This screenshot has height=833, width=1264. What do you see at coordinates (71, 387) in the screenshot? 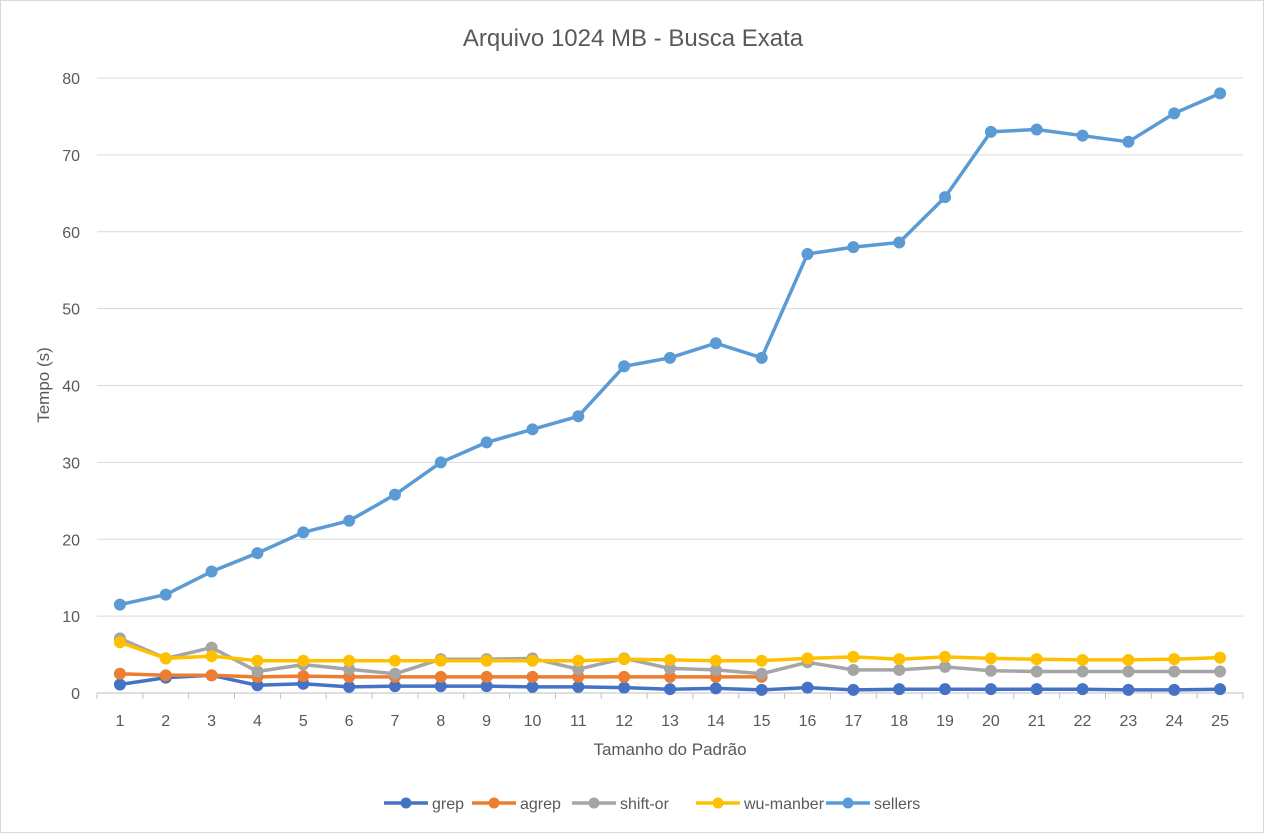
I see `y-tick-label: 40` at bounding box center [71, 387].